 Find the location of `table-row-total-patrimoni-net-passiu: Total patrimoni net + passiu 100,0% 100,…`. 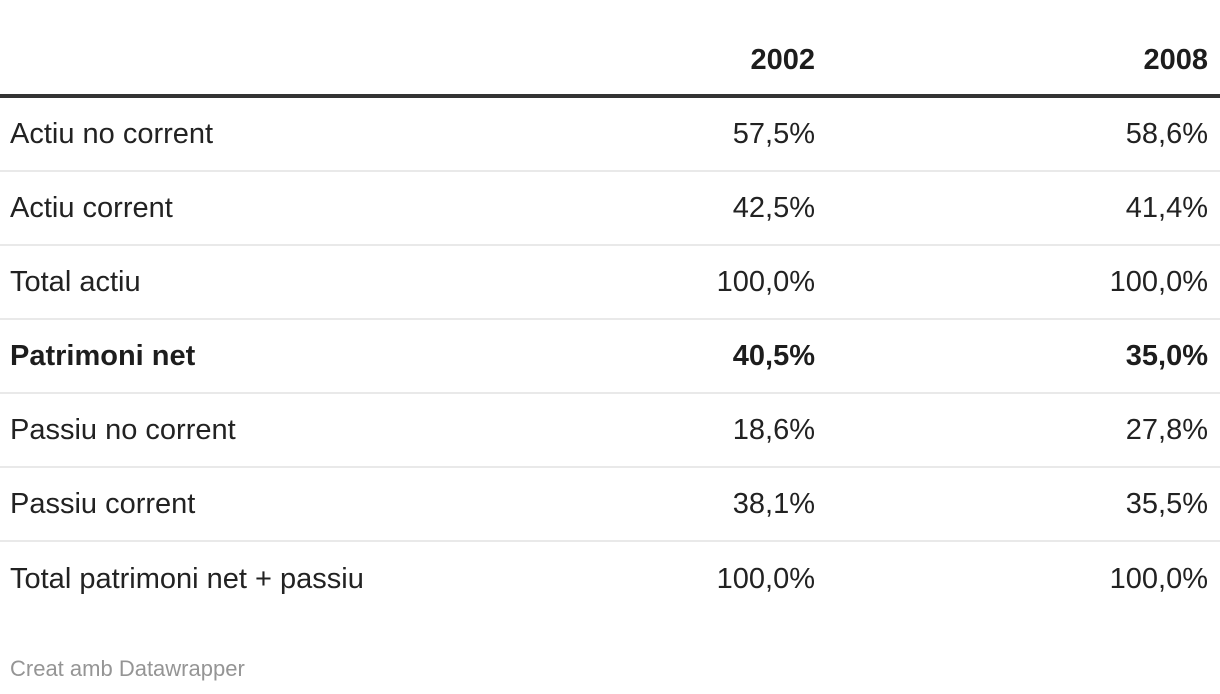

table-row-total-patrimoni-net-passiu: Total patrimoni net + passiu 100,0% 100,… is located at coordinates (610, 579).